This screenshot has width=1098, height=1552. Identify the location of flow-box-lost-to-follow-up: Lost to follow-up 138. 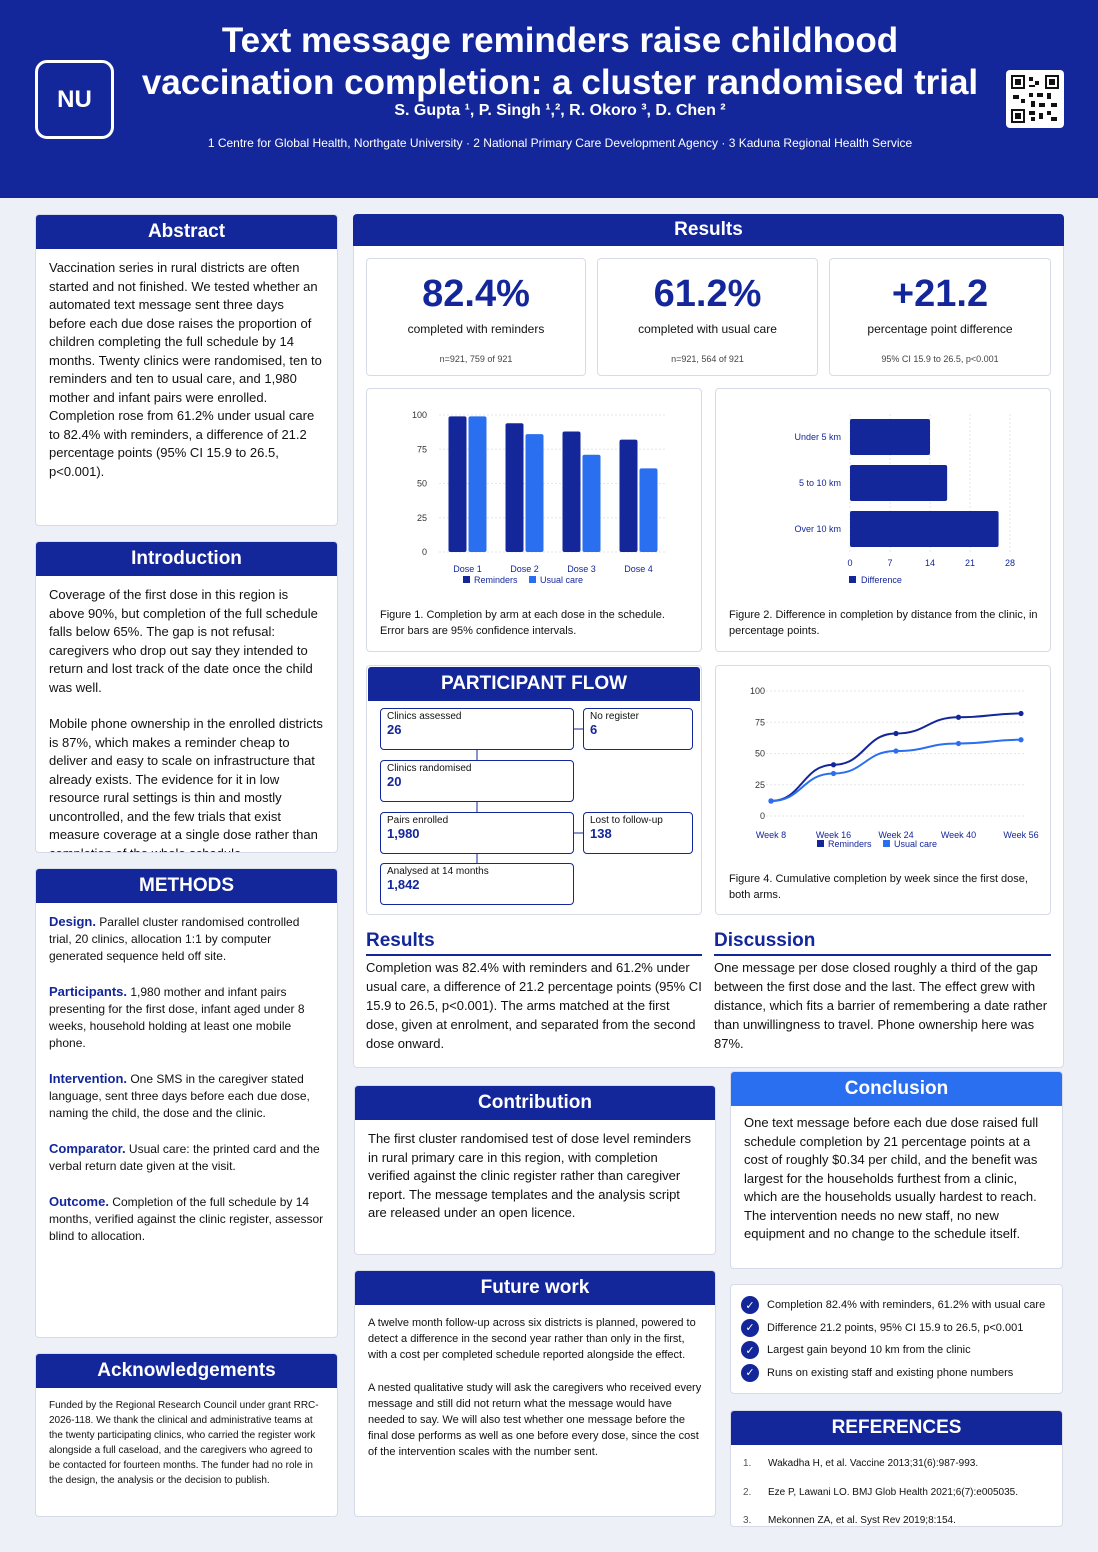
(638, 833).